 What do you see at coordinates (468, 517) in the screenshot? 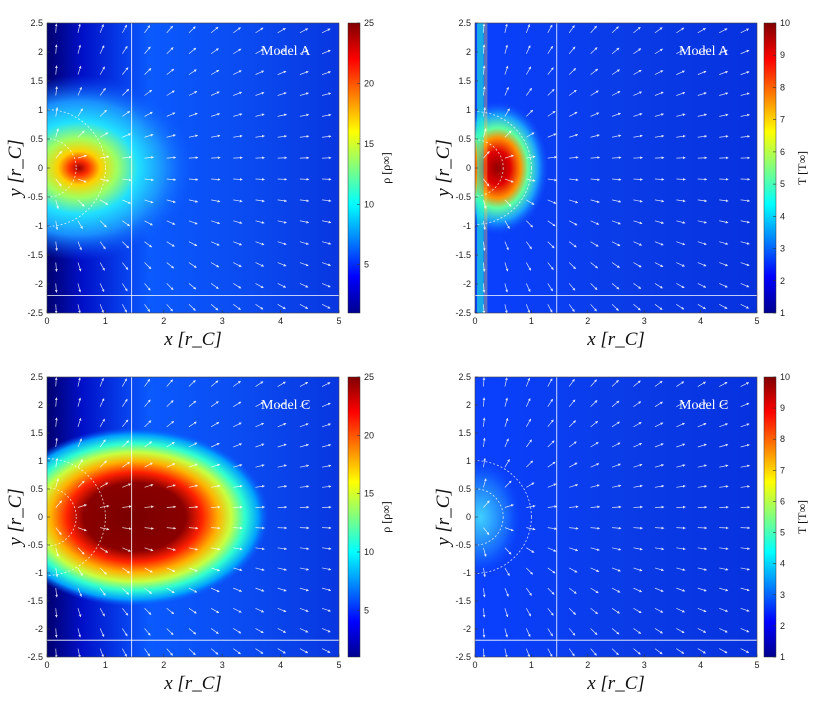
I see `y-tick-label: 0` at bounding box center [468, 517].